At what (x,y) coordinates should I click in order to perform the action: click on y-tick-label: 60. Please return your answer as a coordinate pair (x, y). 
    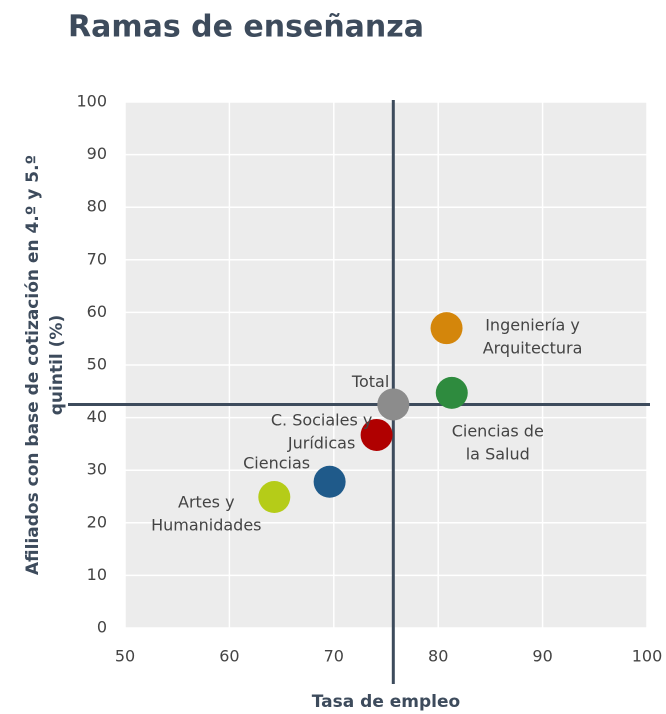
    Looking at the image, I should click on (97, 311).